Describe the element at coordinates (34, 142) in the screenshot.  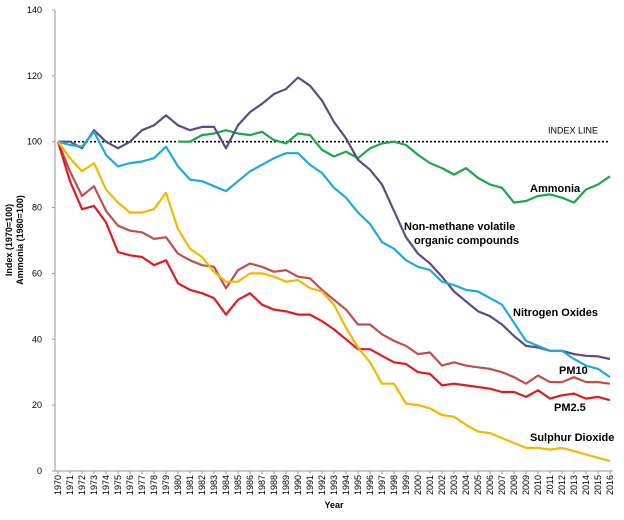
I see `y-tick-label: 100` at that location.